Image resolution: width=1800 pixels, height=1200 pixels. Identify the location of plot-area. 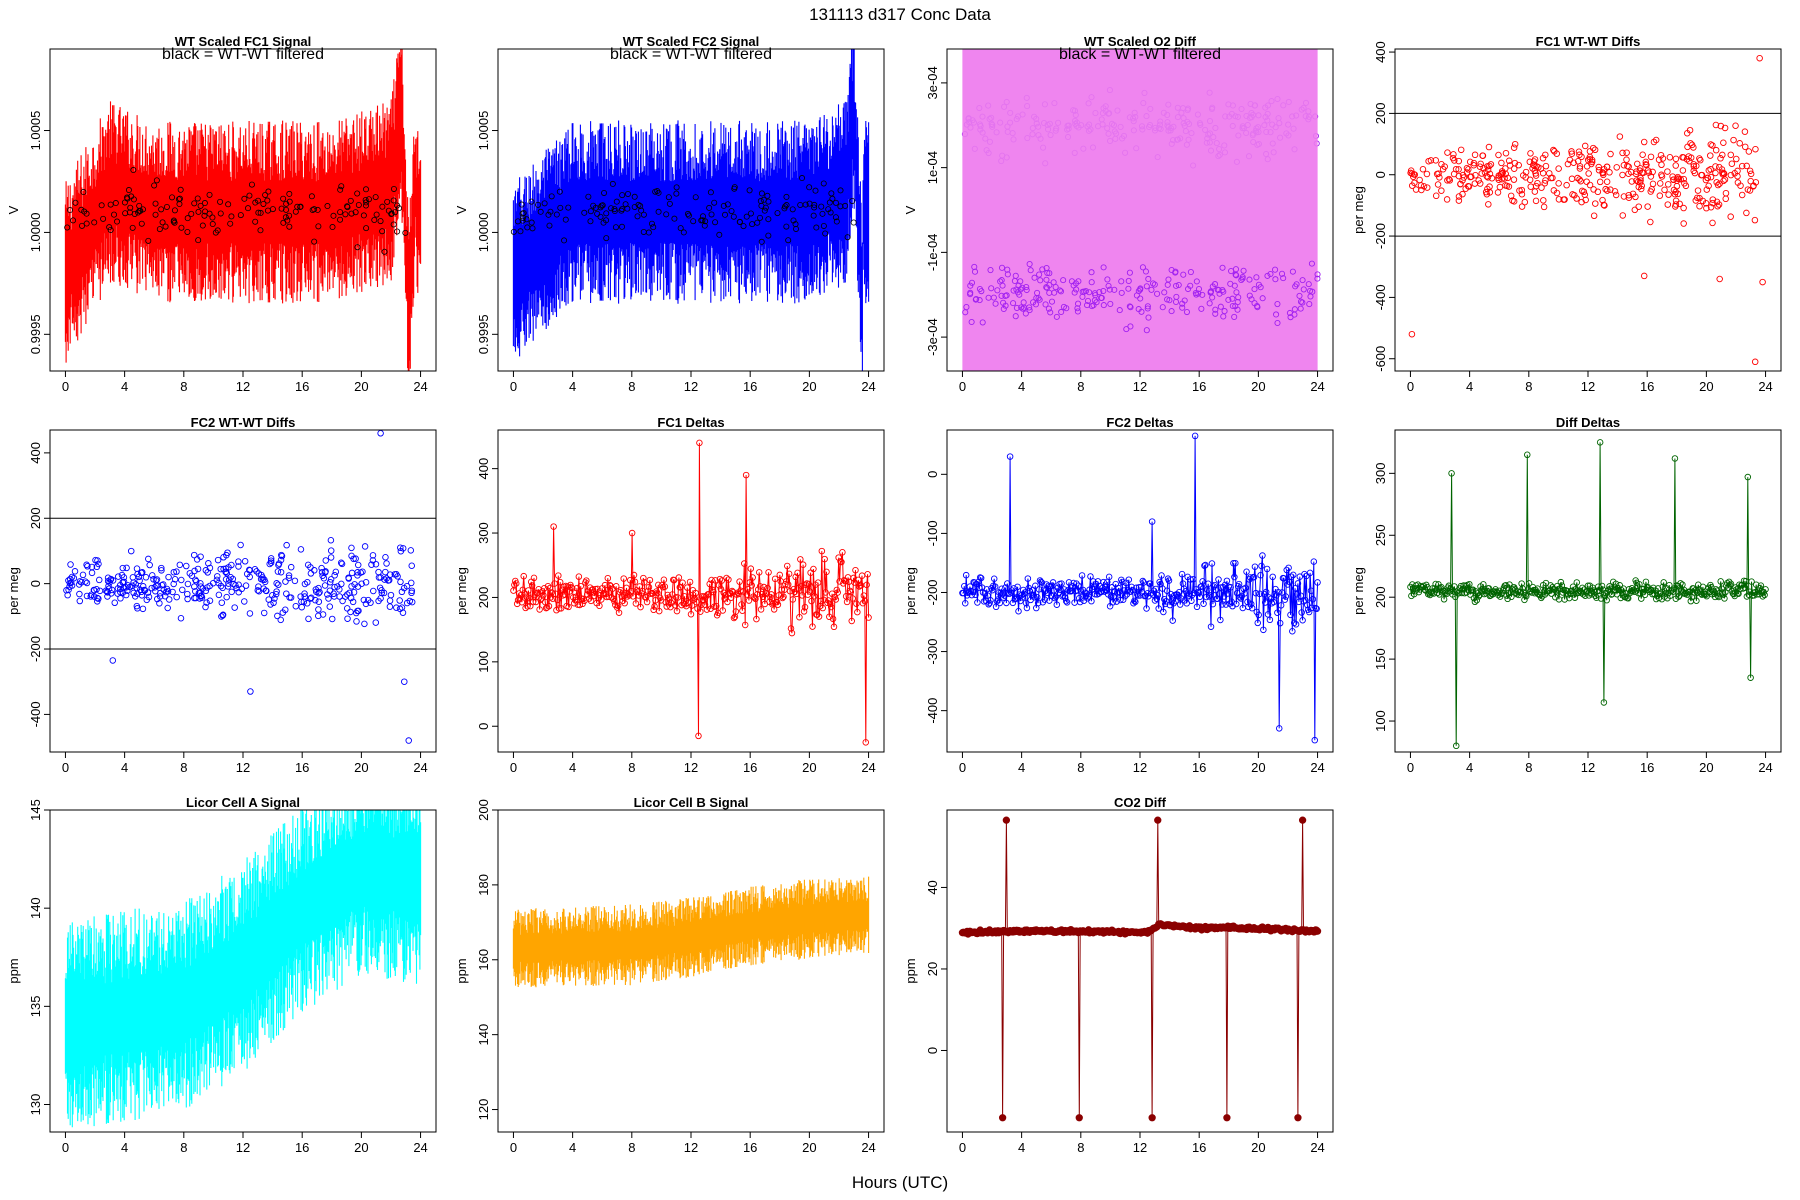
(243, 969).